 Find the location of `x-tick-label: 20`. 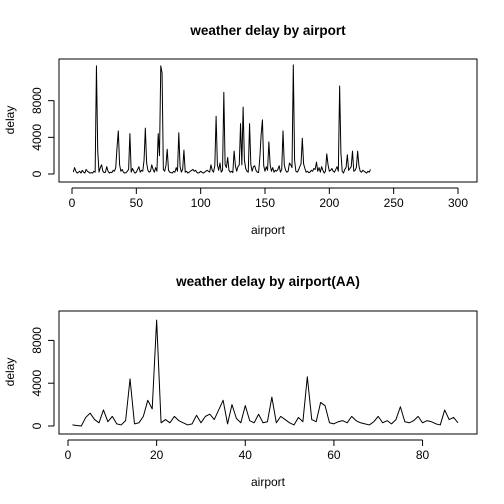

x-tick-label: 20 is located at coordinates (157, 455).